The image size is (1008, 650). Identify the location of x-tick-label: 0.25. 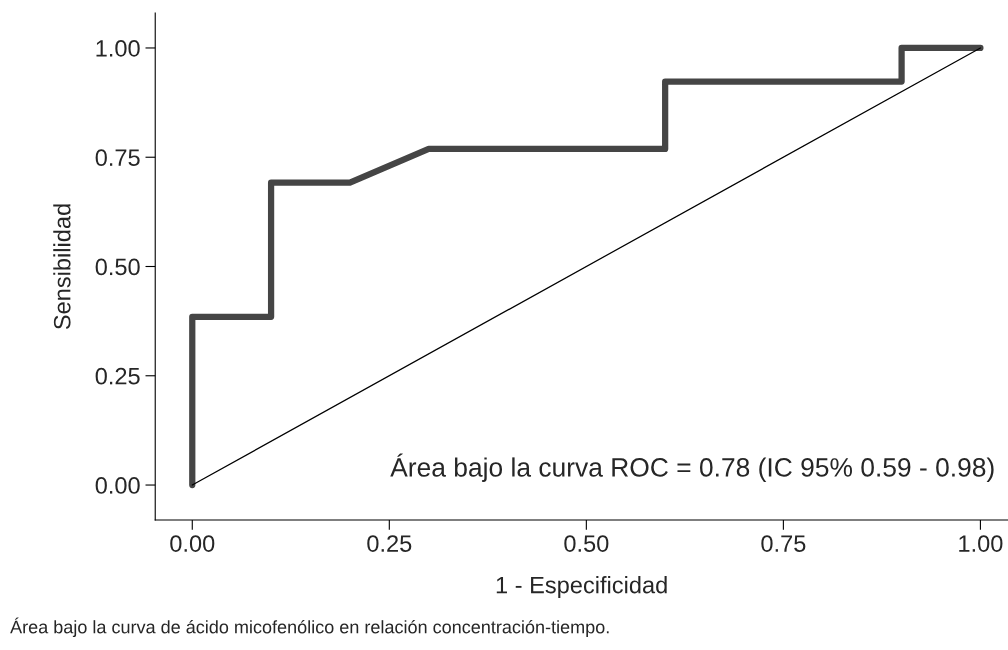
(389, 543).